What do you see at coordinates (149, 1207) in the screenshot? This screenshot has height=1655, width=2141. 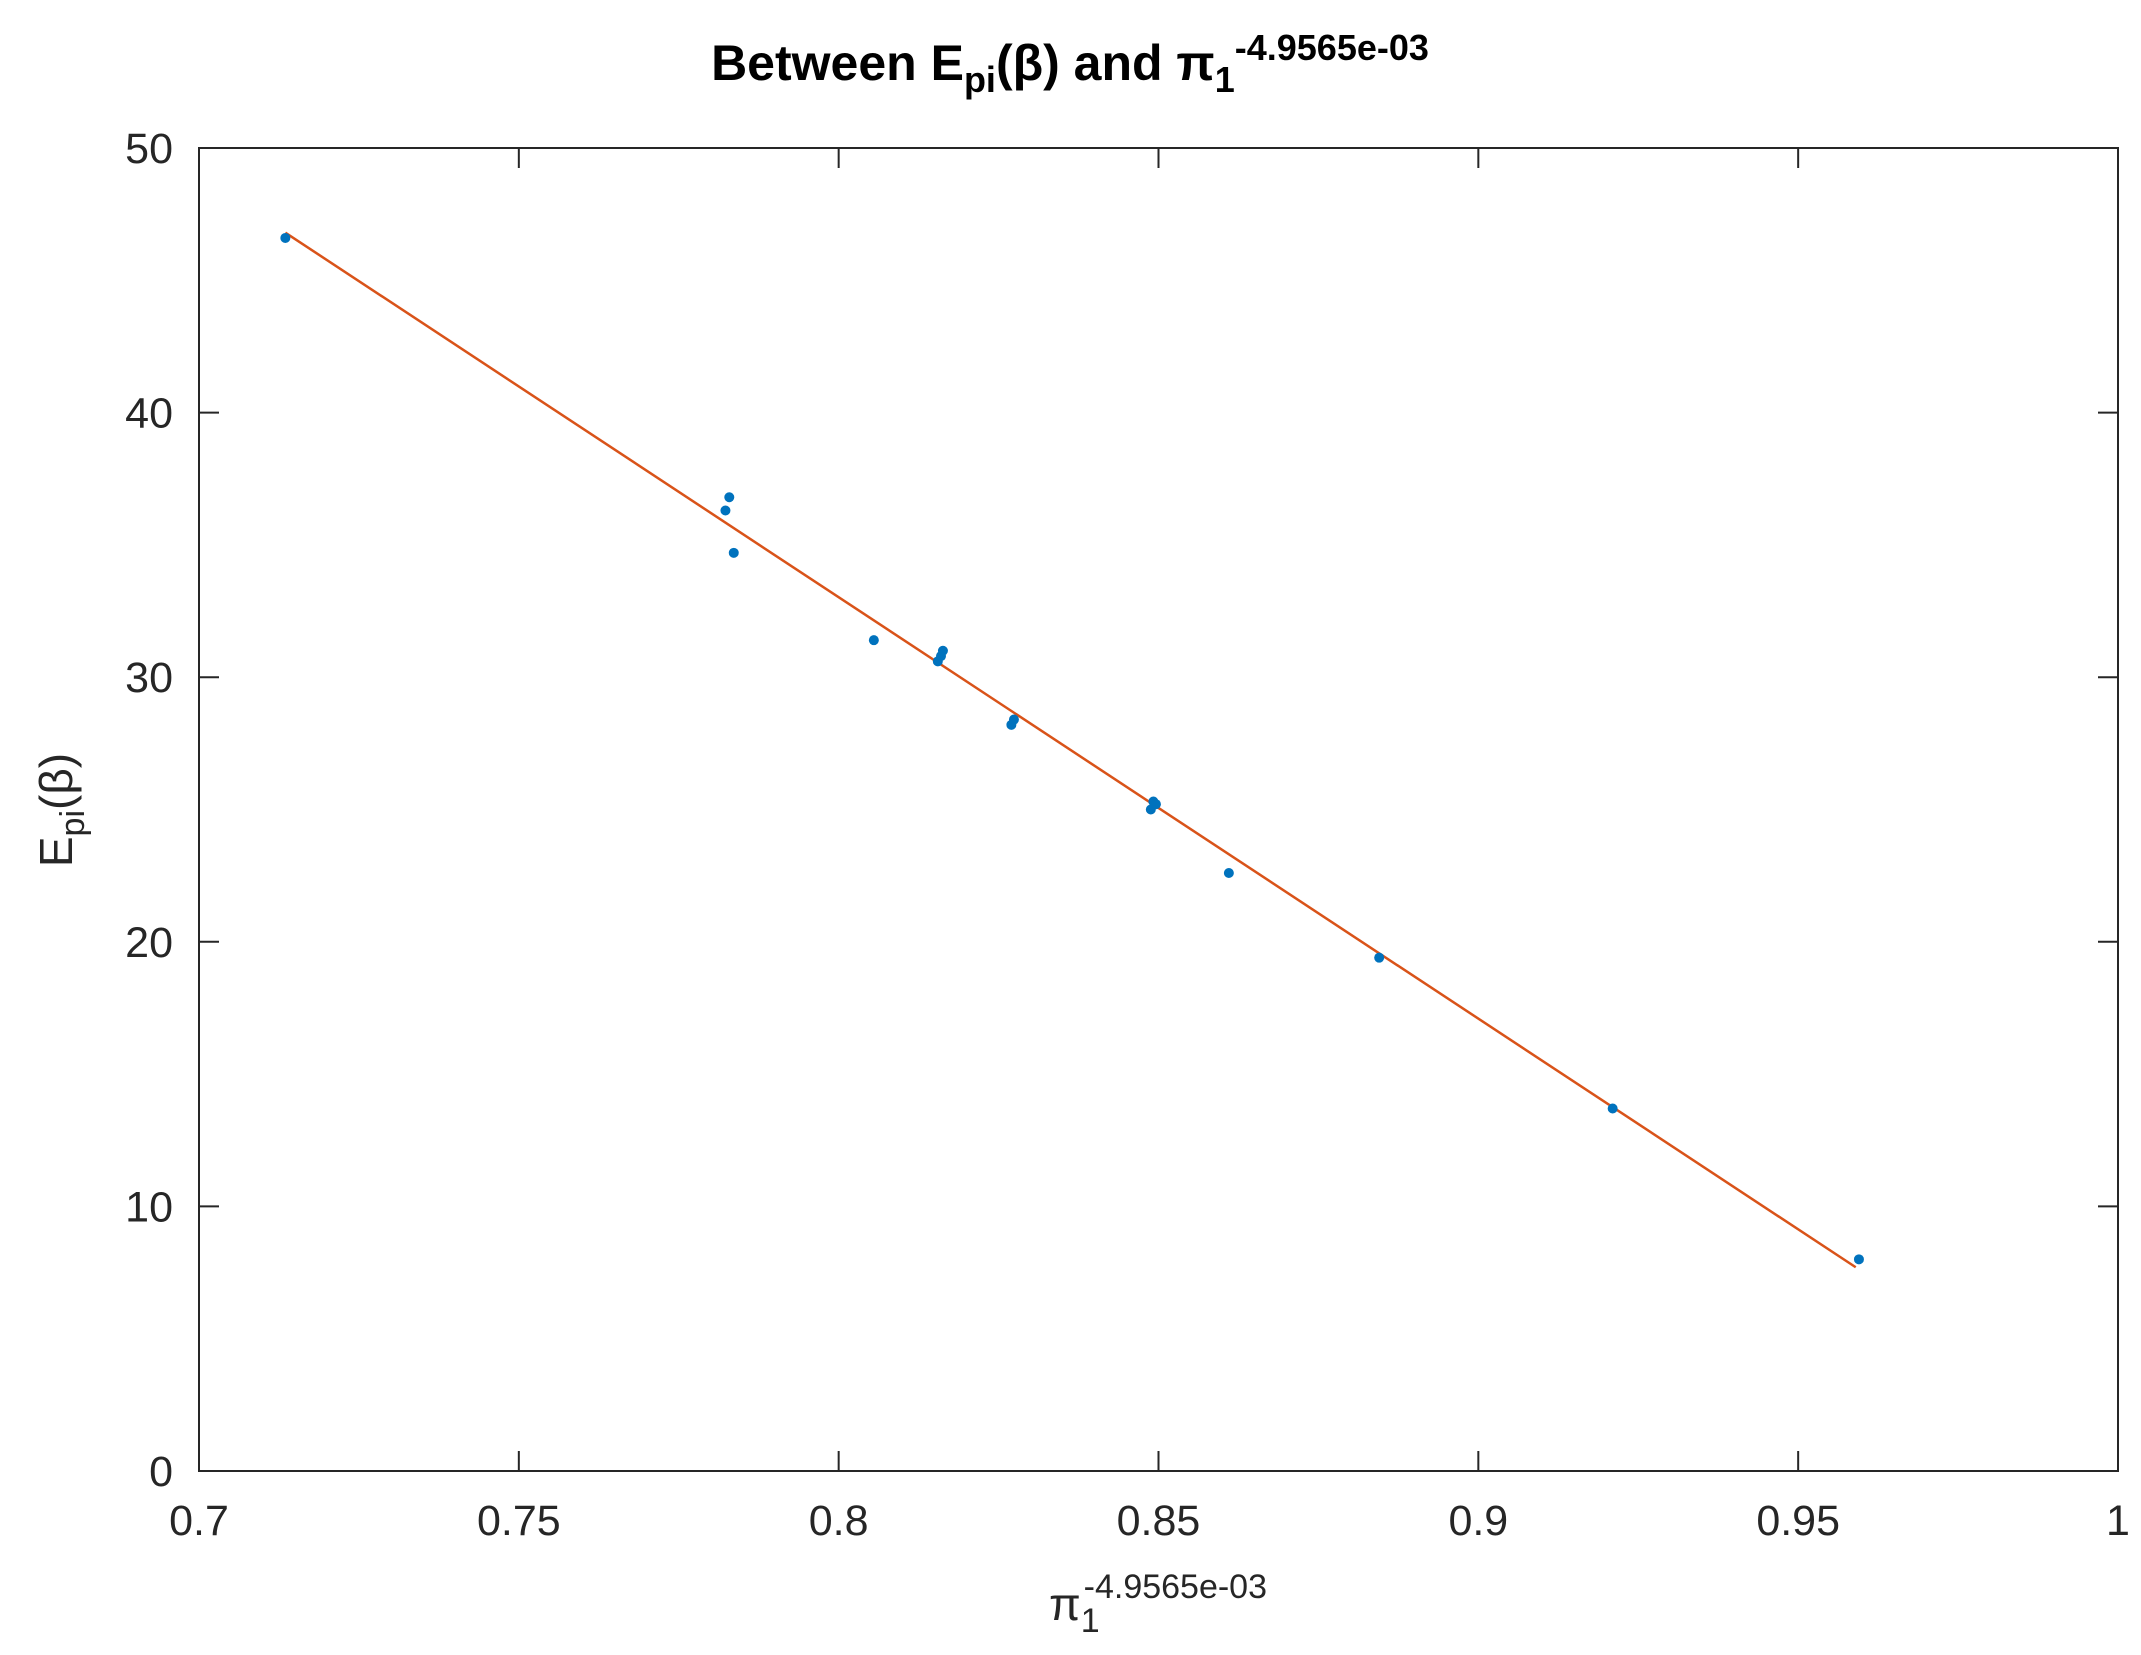 I see `y-tick-label: 10` at bounding box center [149, 1207].